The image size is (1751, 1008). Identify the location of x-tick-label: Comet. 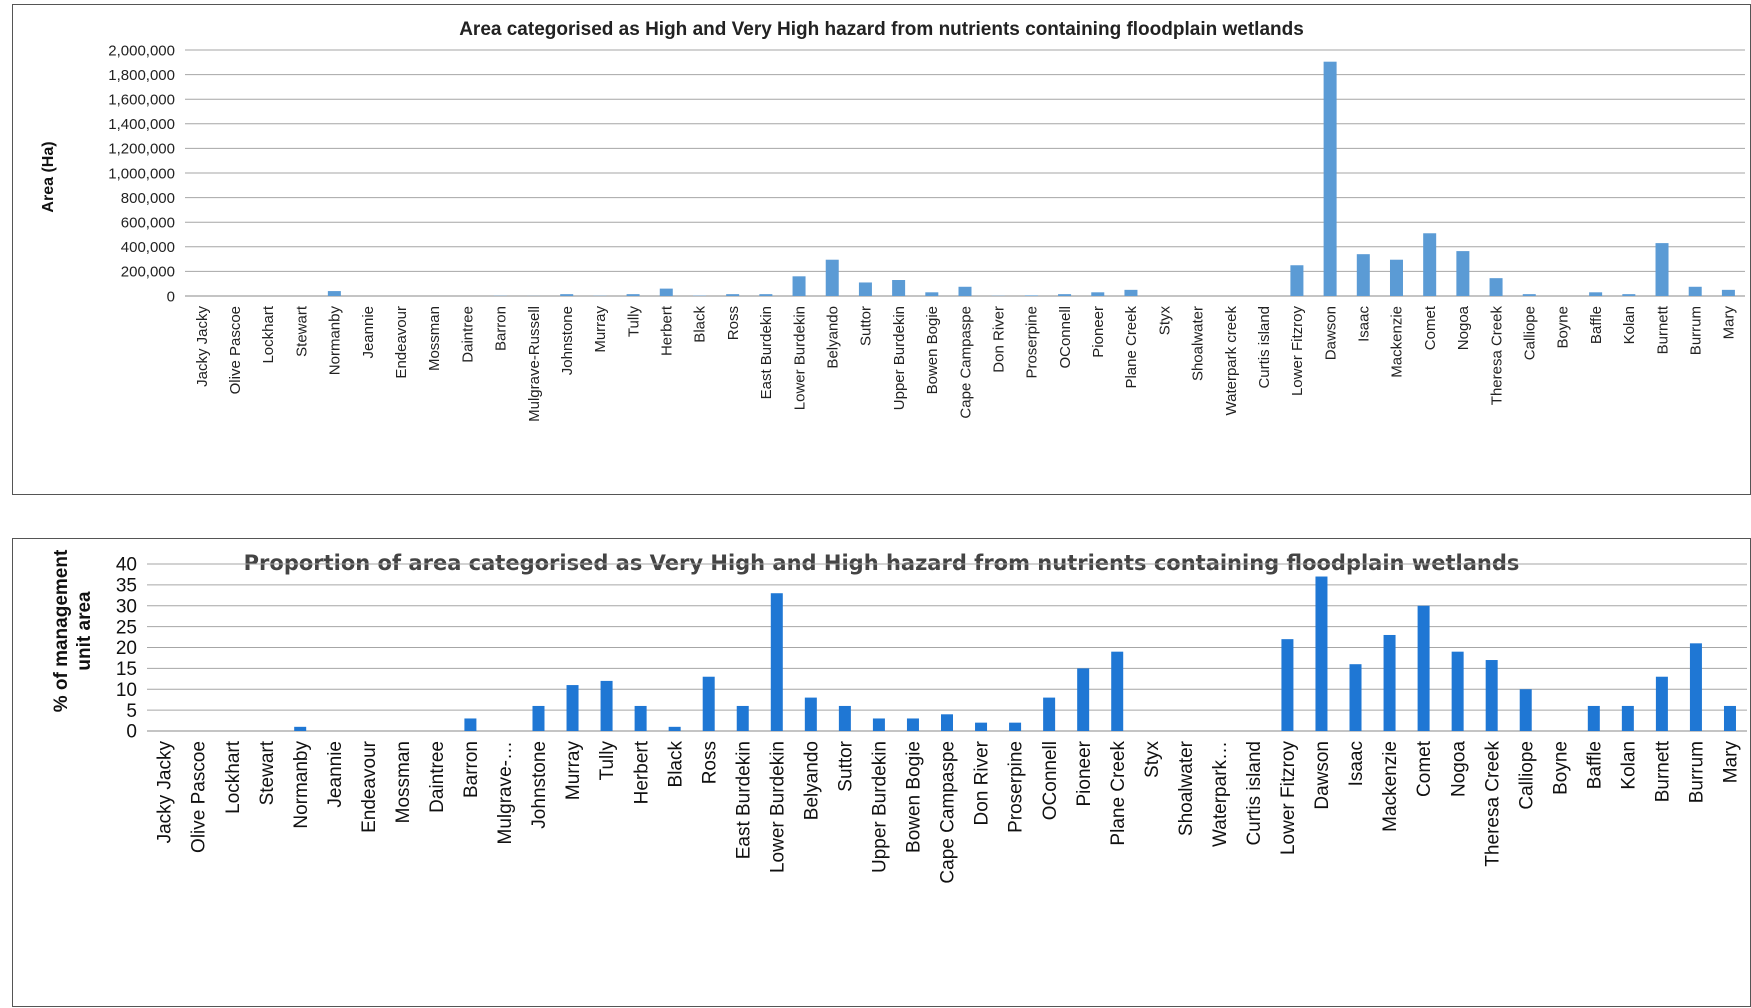
(1430, 327).